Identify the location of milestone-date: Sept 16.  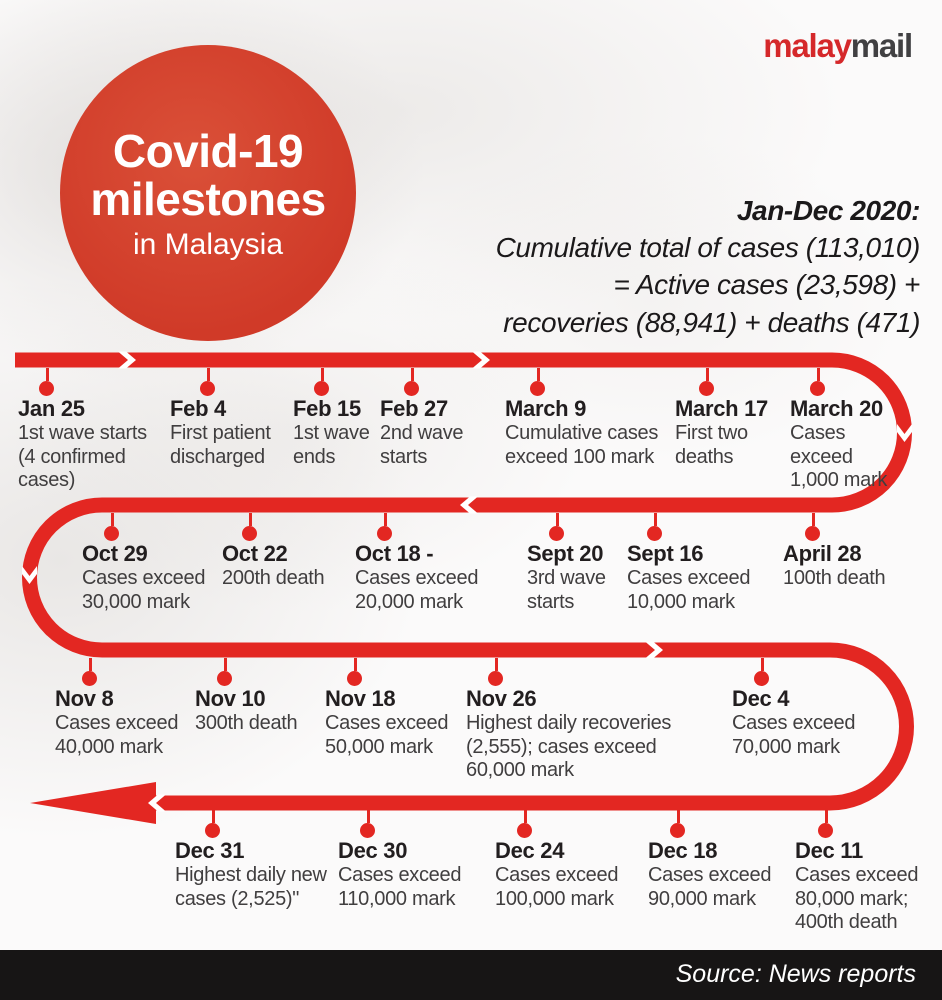
(665, 553).